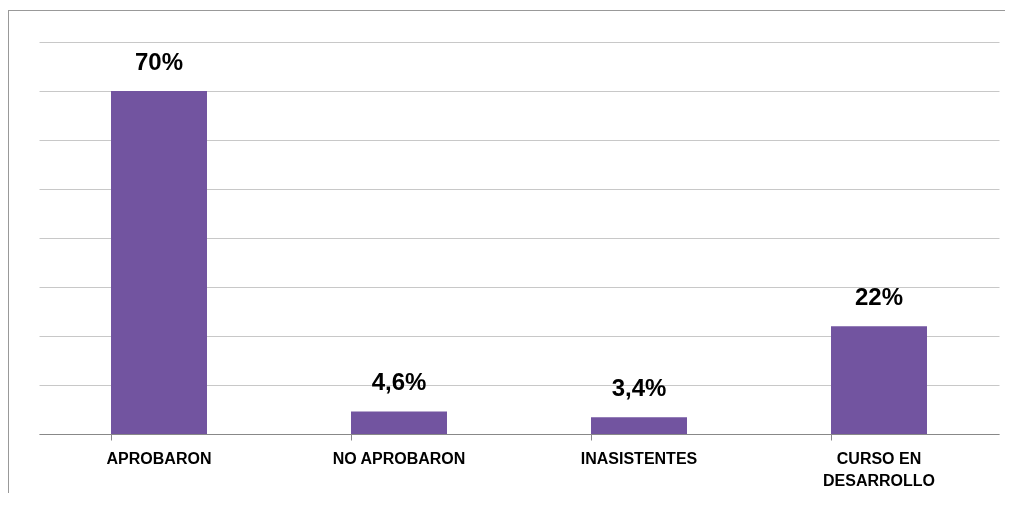 This screenshot has width=1014, height=518. Describe the element at coordinates (879, 297) in the screenshot. I see `data-label: 22%` at that location.